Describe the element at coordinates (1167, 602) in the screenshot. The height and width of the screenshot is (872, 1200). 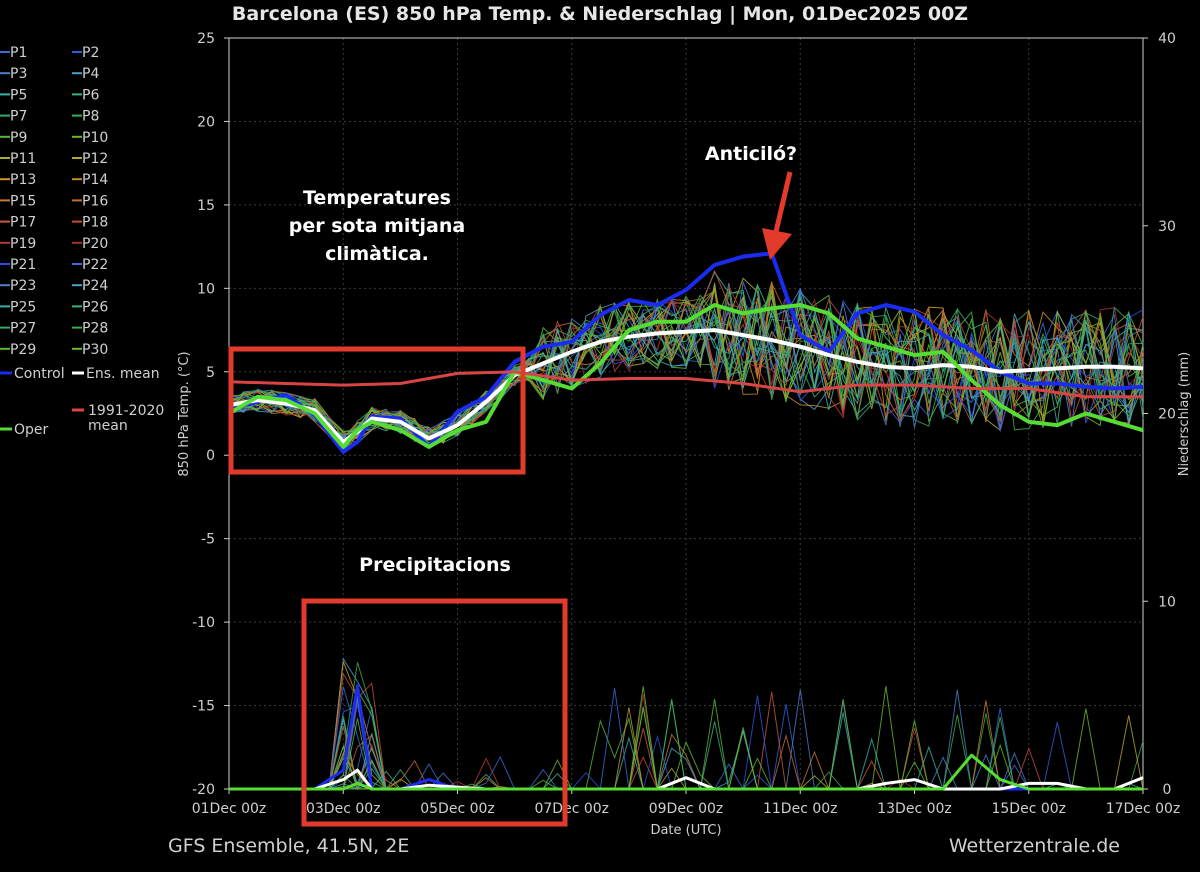
I see `y-tick-label-right: 10` at that location.